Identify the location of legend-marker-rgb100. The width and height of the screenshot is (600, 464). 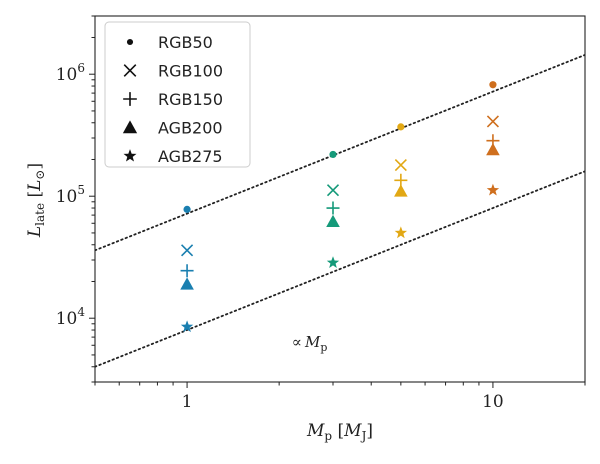
(130, 70).